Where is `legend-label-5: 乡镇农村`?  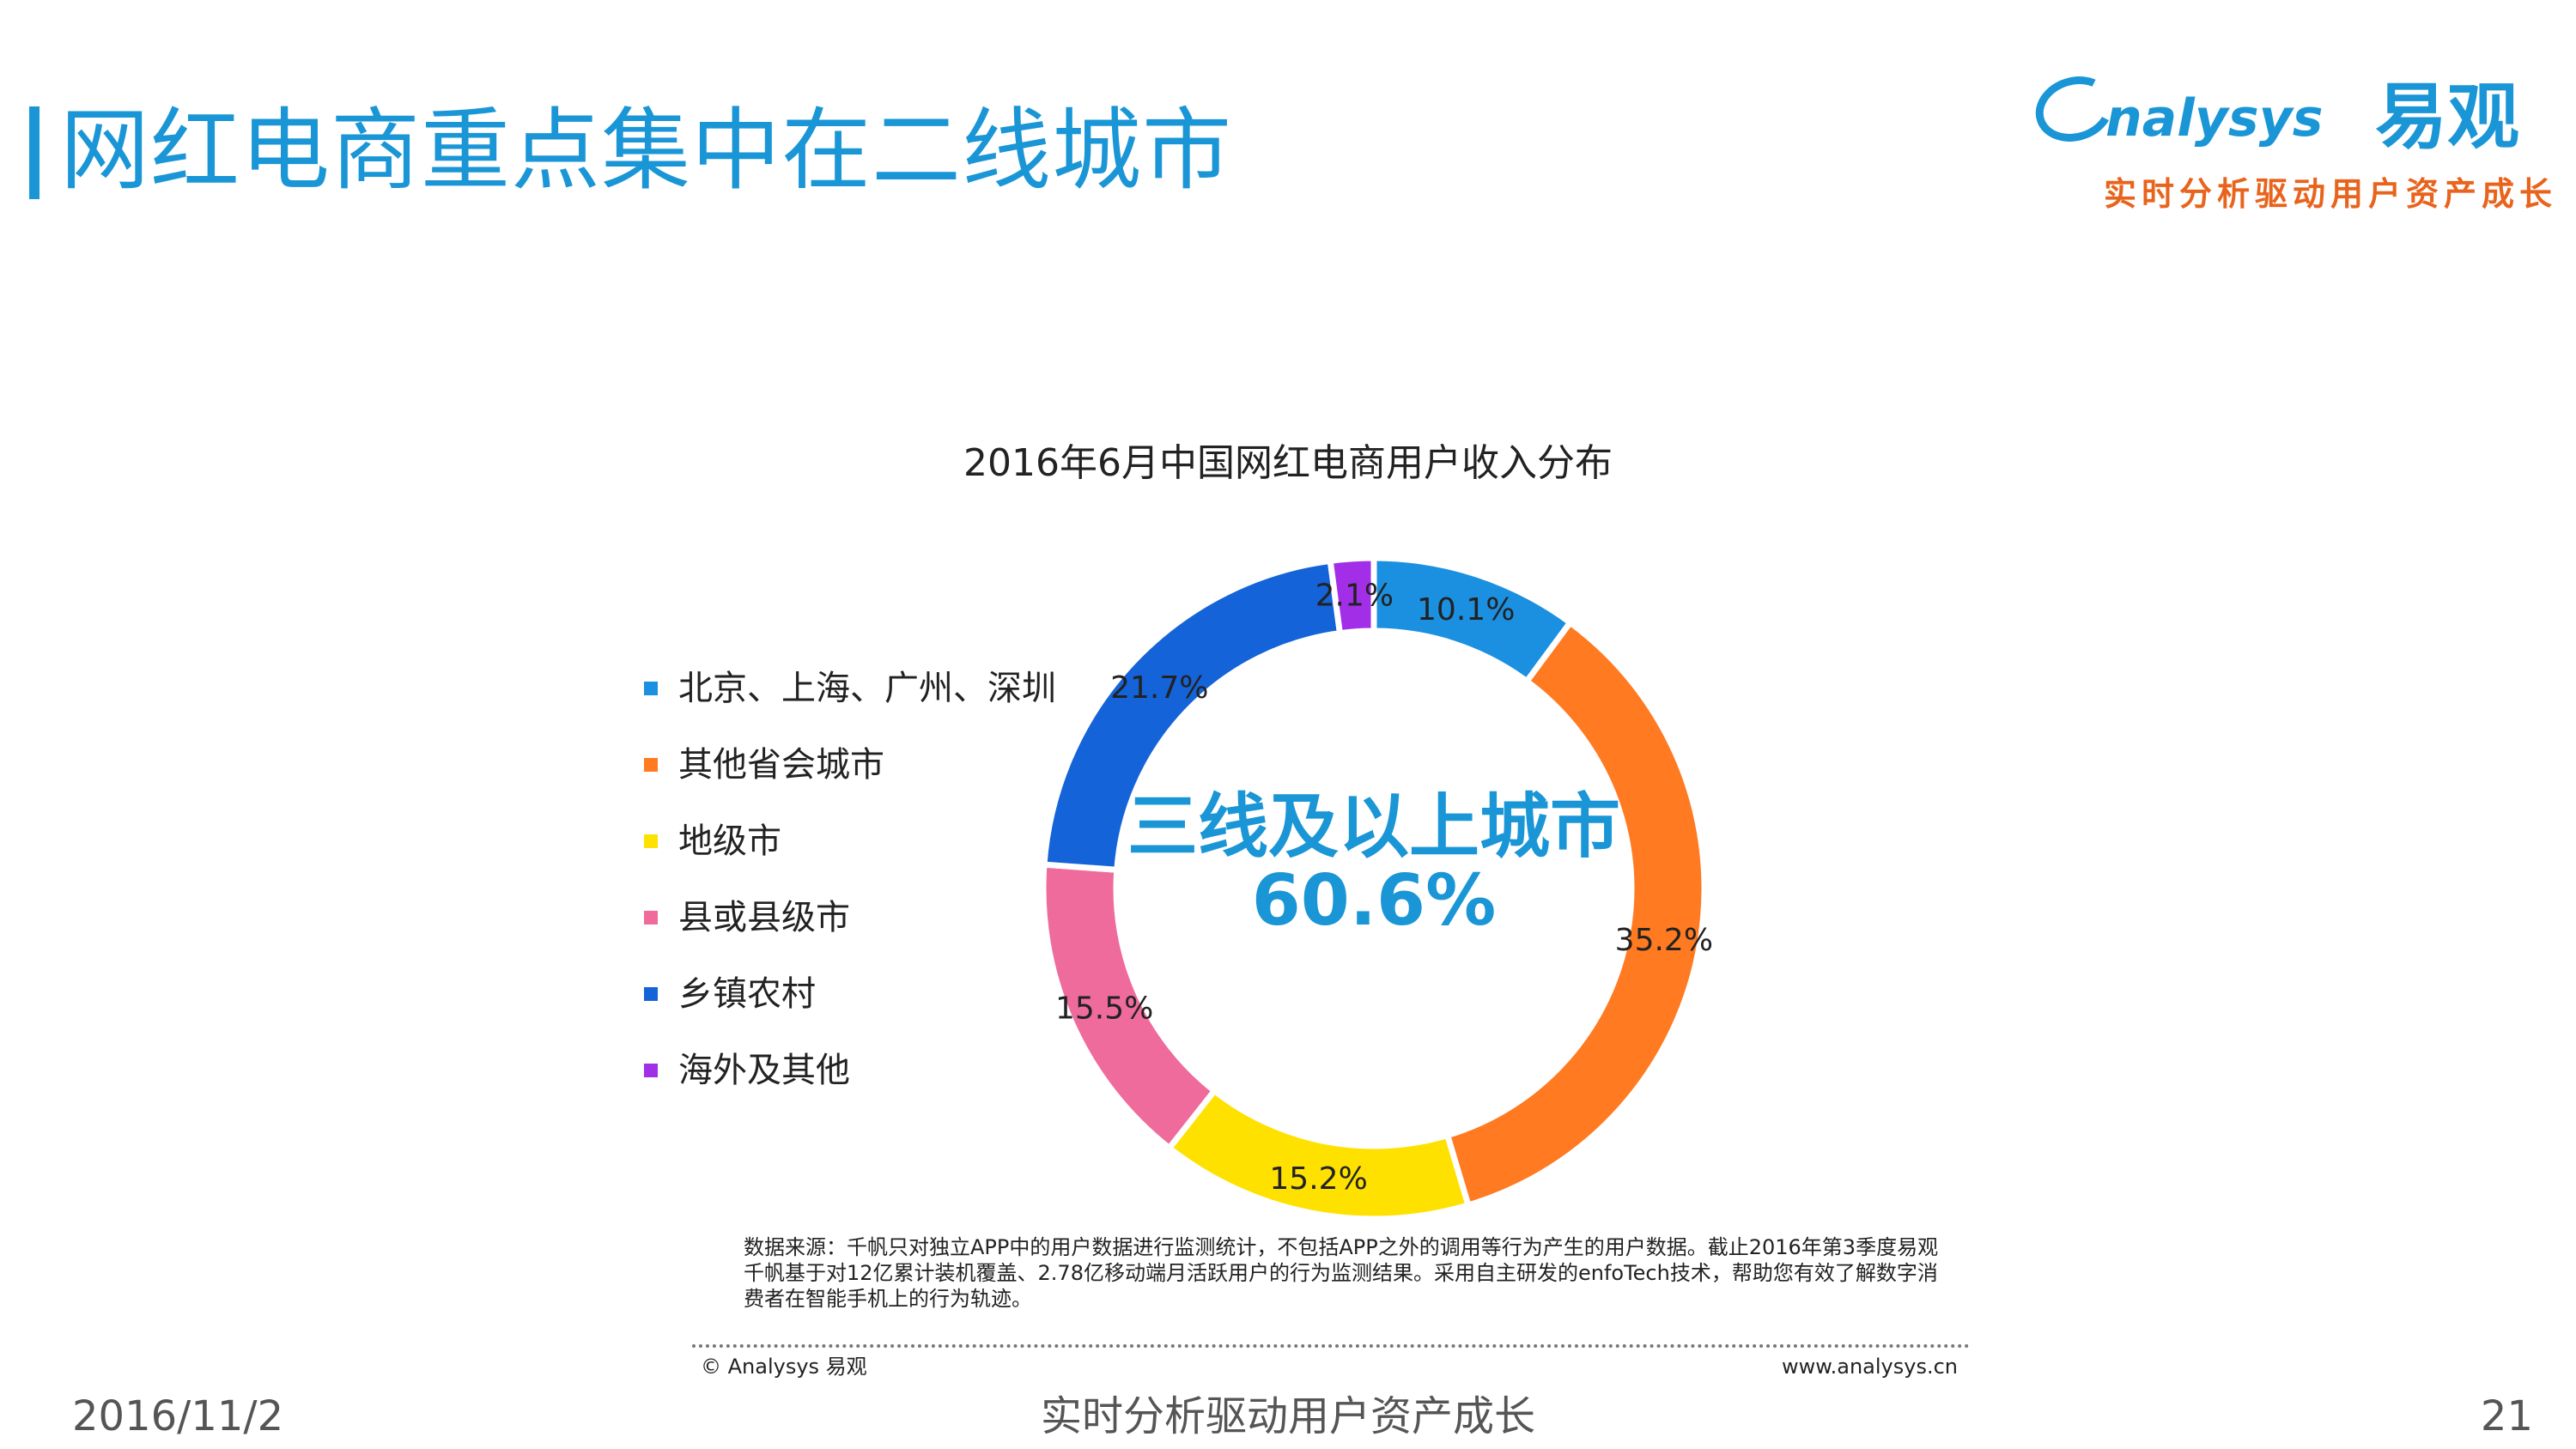 legend-label-5: 乡镇农村 is located at coordinates (747, 994).